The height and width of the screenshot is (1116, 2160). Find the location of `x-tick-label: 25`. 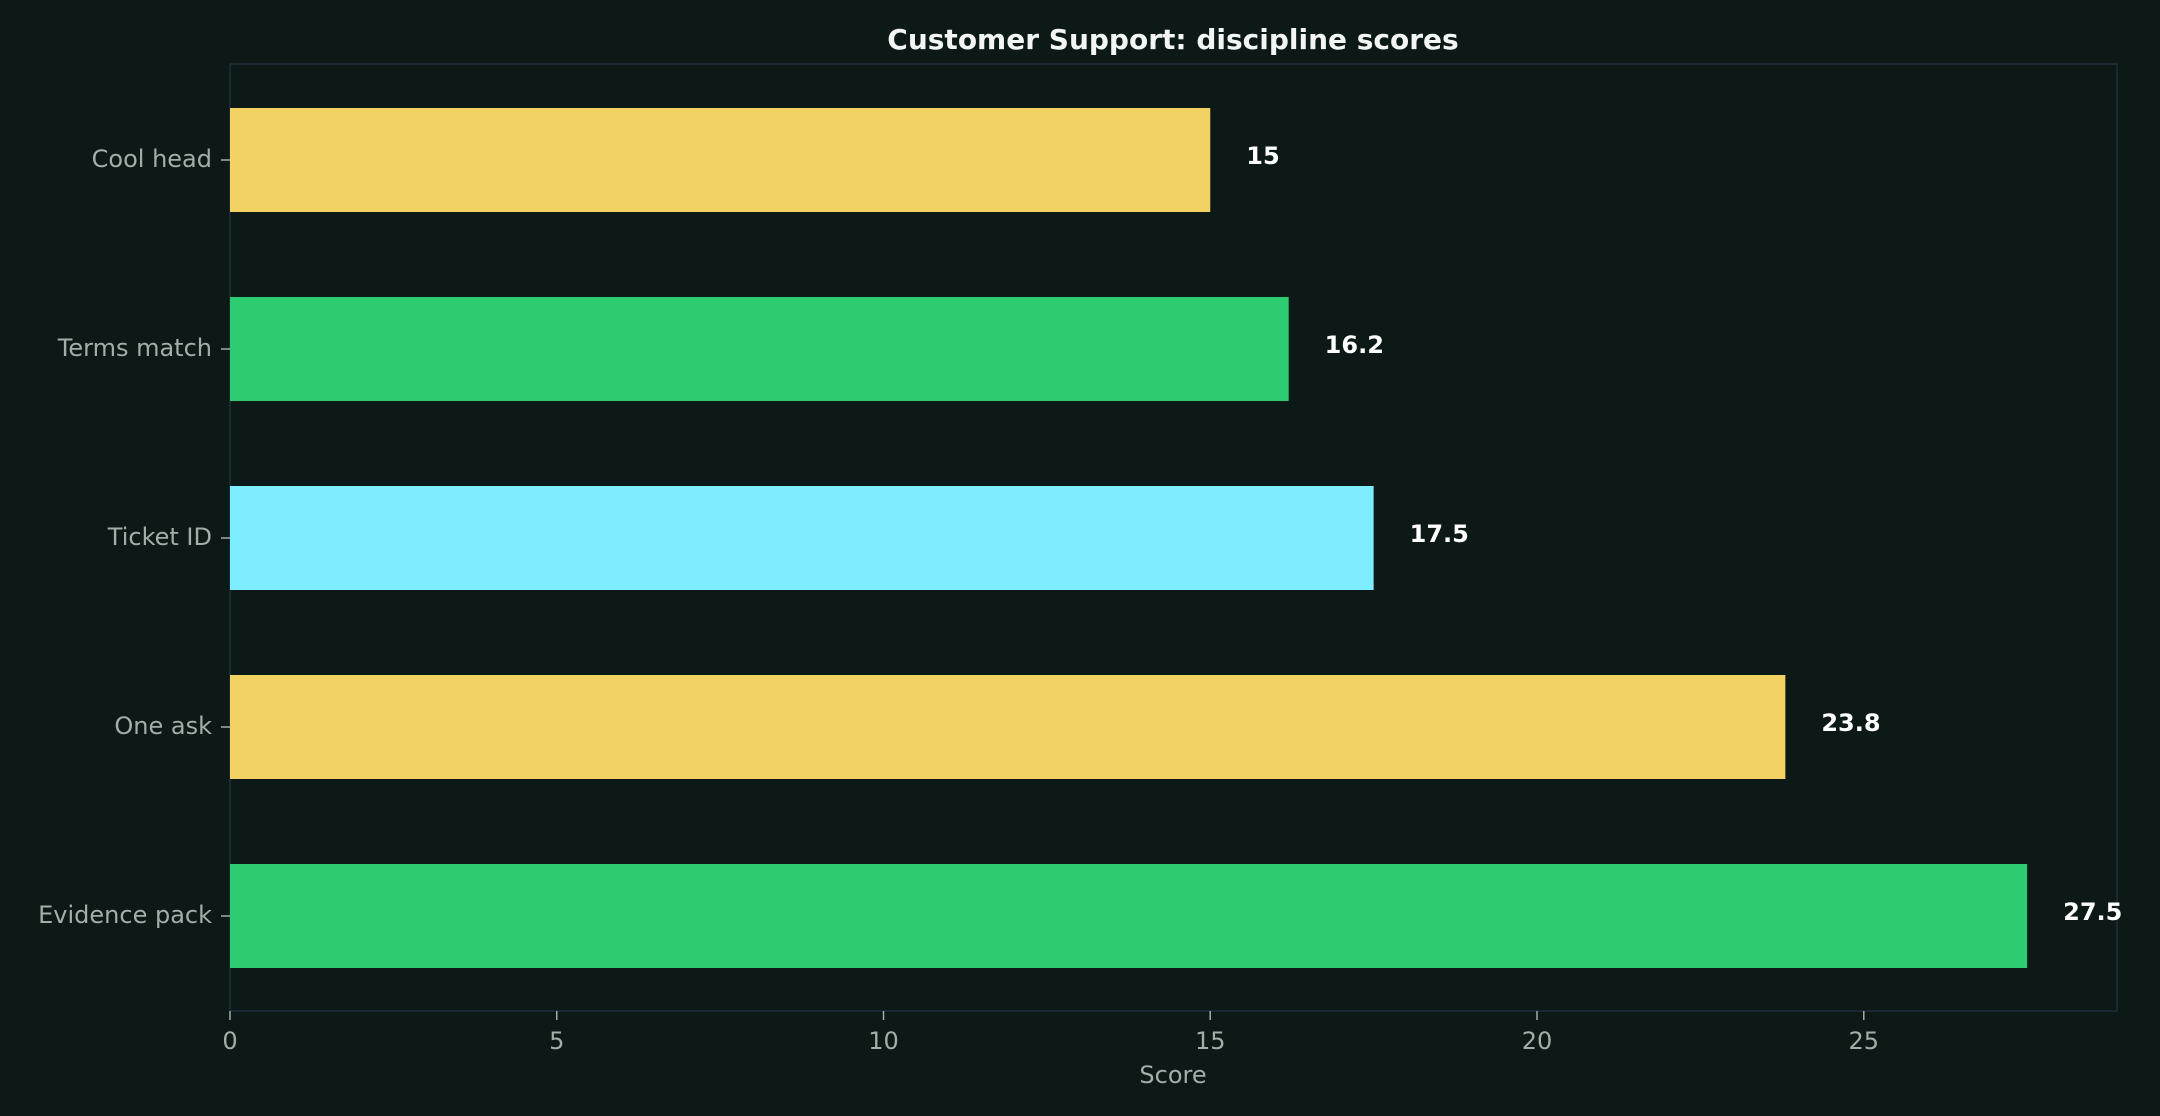

x-tick-label: 25 is located at coordinates (1863, 1041).